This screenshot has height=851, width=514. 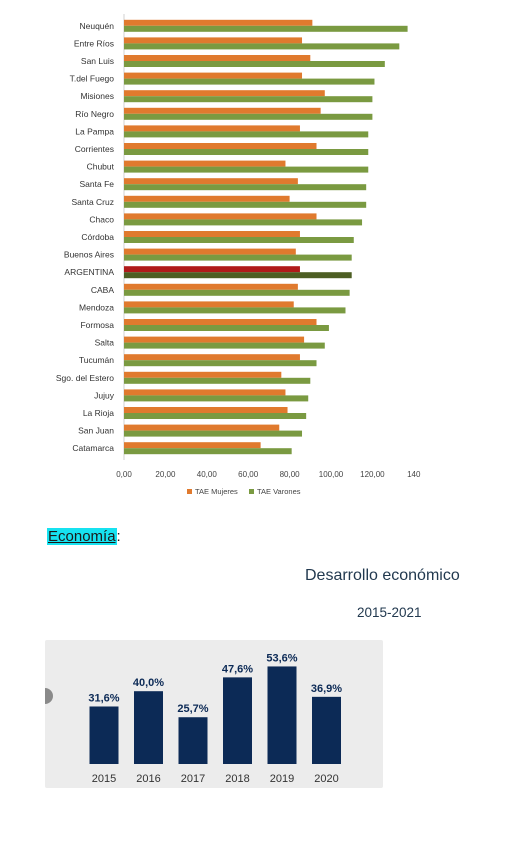 I want to click on value-label: 25,7%, so click(x=192, y=709).